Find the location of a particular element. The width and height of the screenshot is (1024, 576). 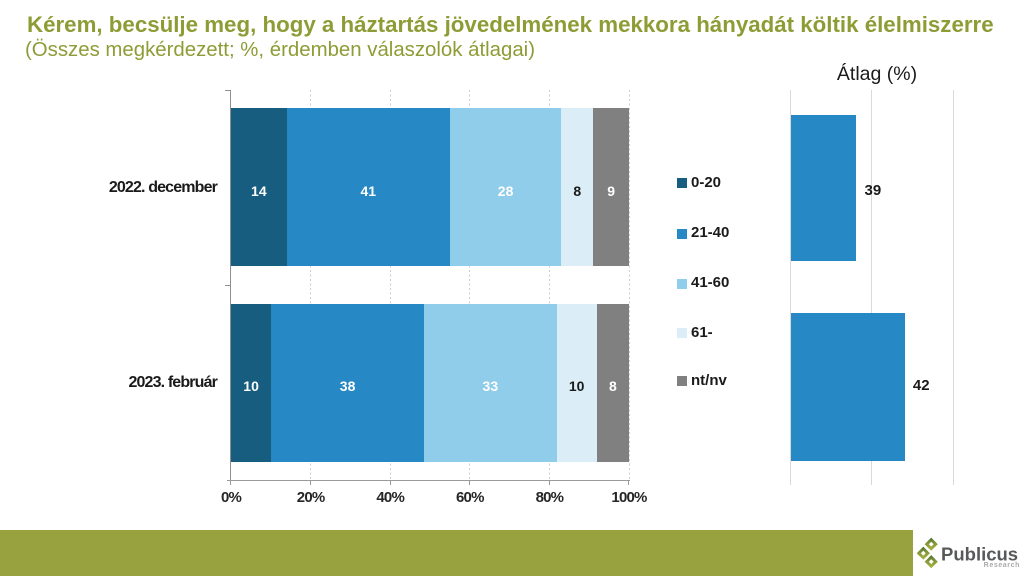

svg-text: Research is located at coordinates (1002, 565).